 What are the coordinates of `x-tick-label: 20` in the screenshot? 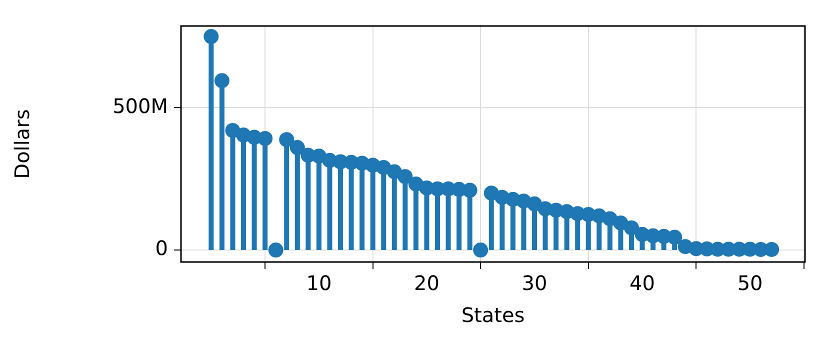 It's located at (427, 283).